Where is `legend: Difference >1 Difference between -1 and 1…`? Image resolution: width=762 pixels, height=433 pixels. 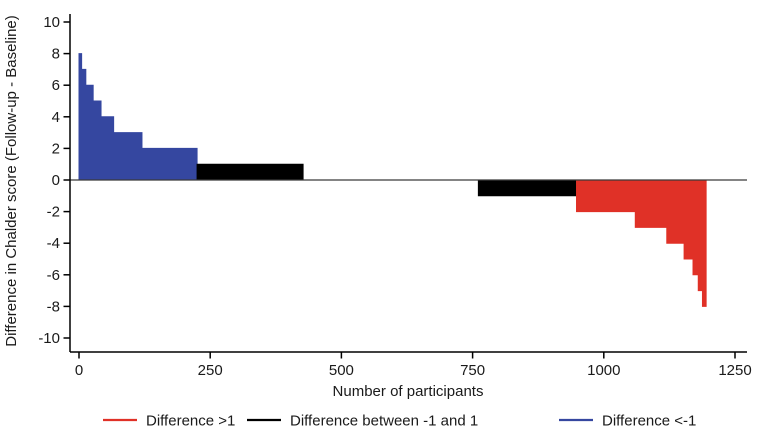
legend: Difference >1 Difference between -1 and 1… is located at coordinates (399, 421).